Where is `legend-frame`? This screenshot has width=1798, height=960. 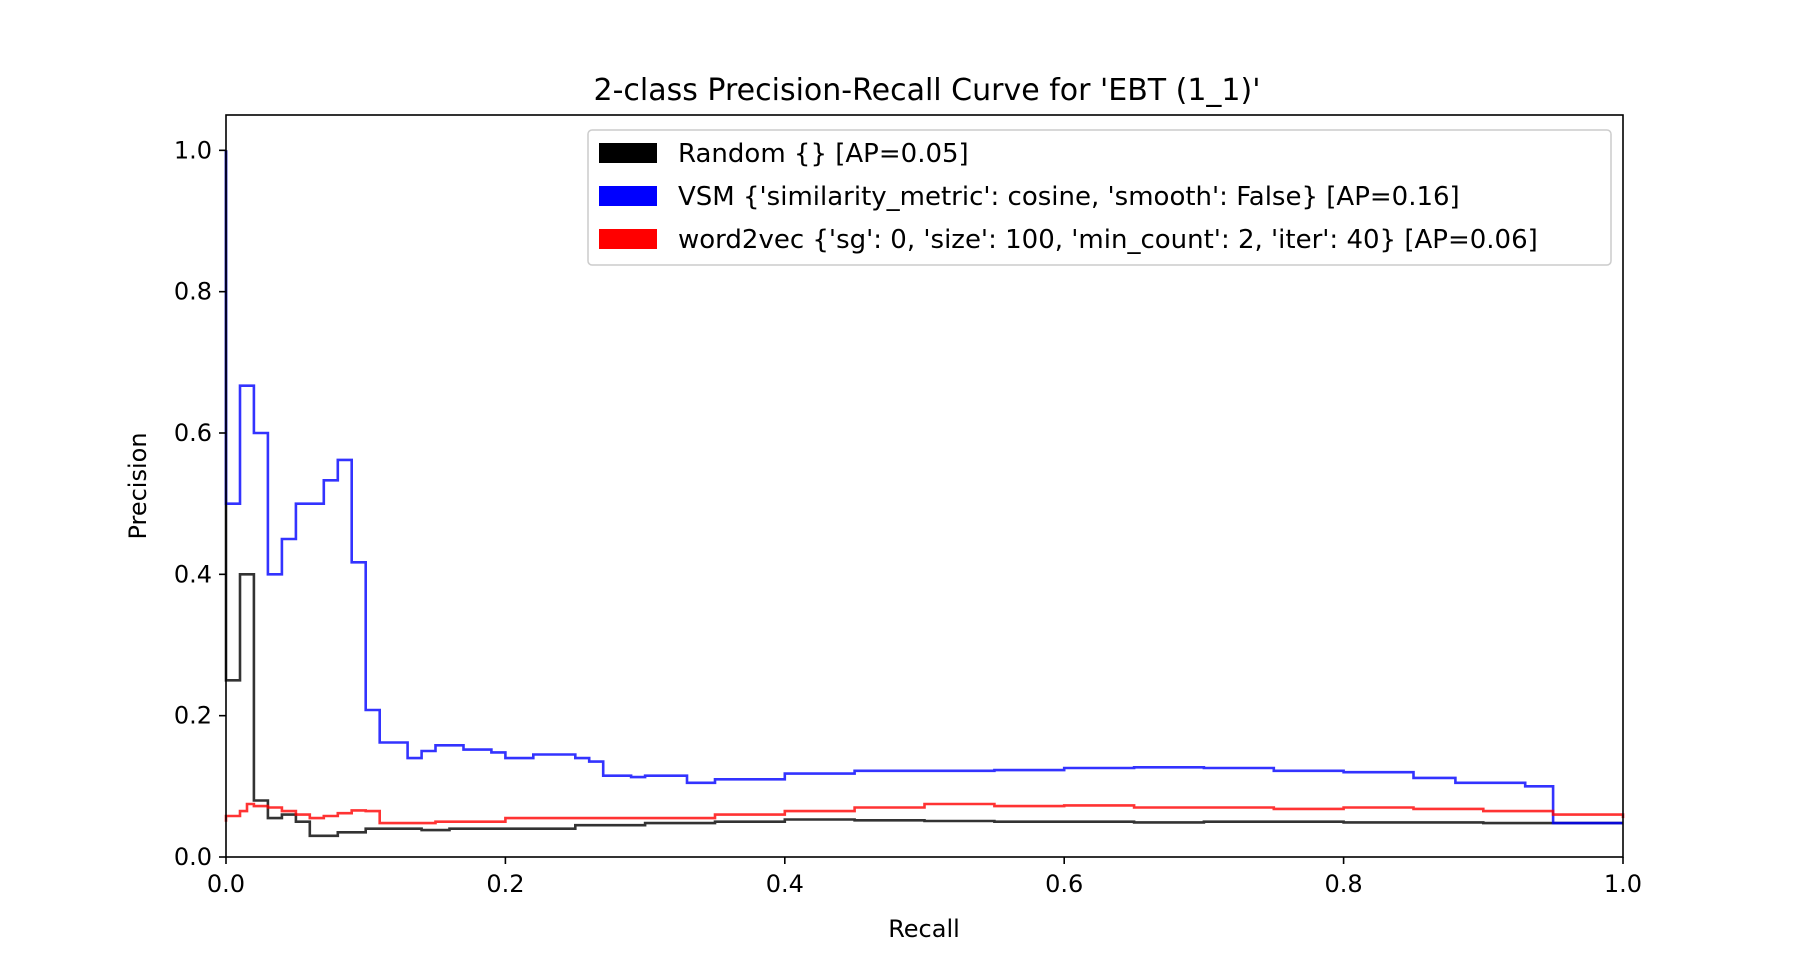
legend-frame is located at coordinates (1099, 197).